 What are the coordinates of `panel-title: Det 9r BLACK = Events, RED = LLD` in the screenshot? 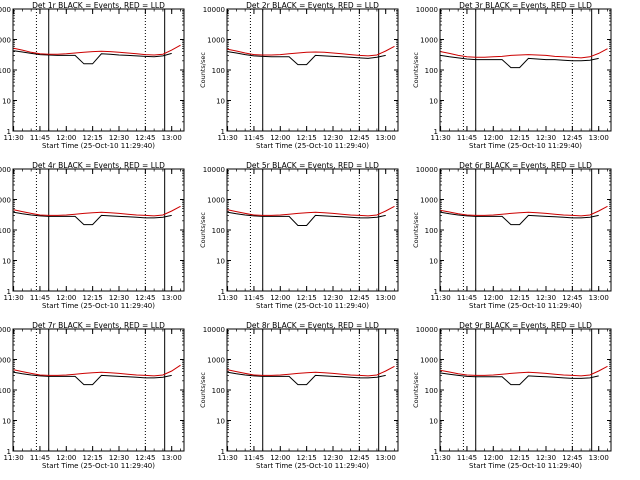 It's located at (525, 325).